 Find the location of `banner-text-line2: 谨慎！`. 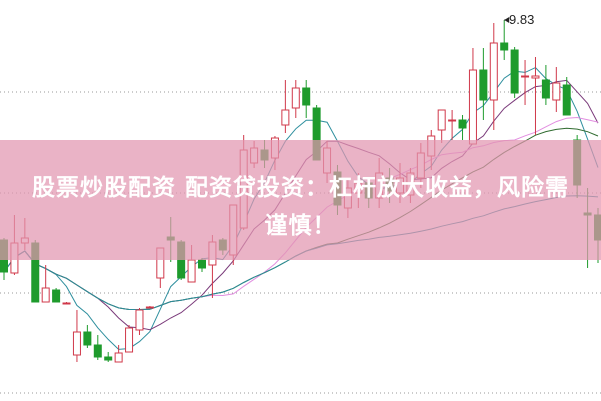

banner-text-line2: 谨慎！ is located at coordinates (300, 226).